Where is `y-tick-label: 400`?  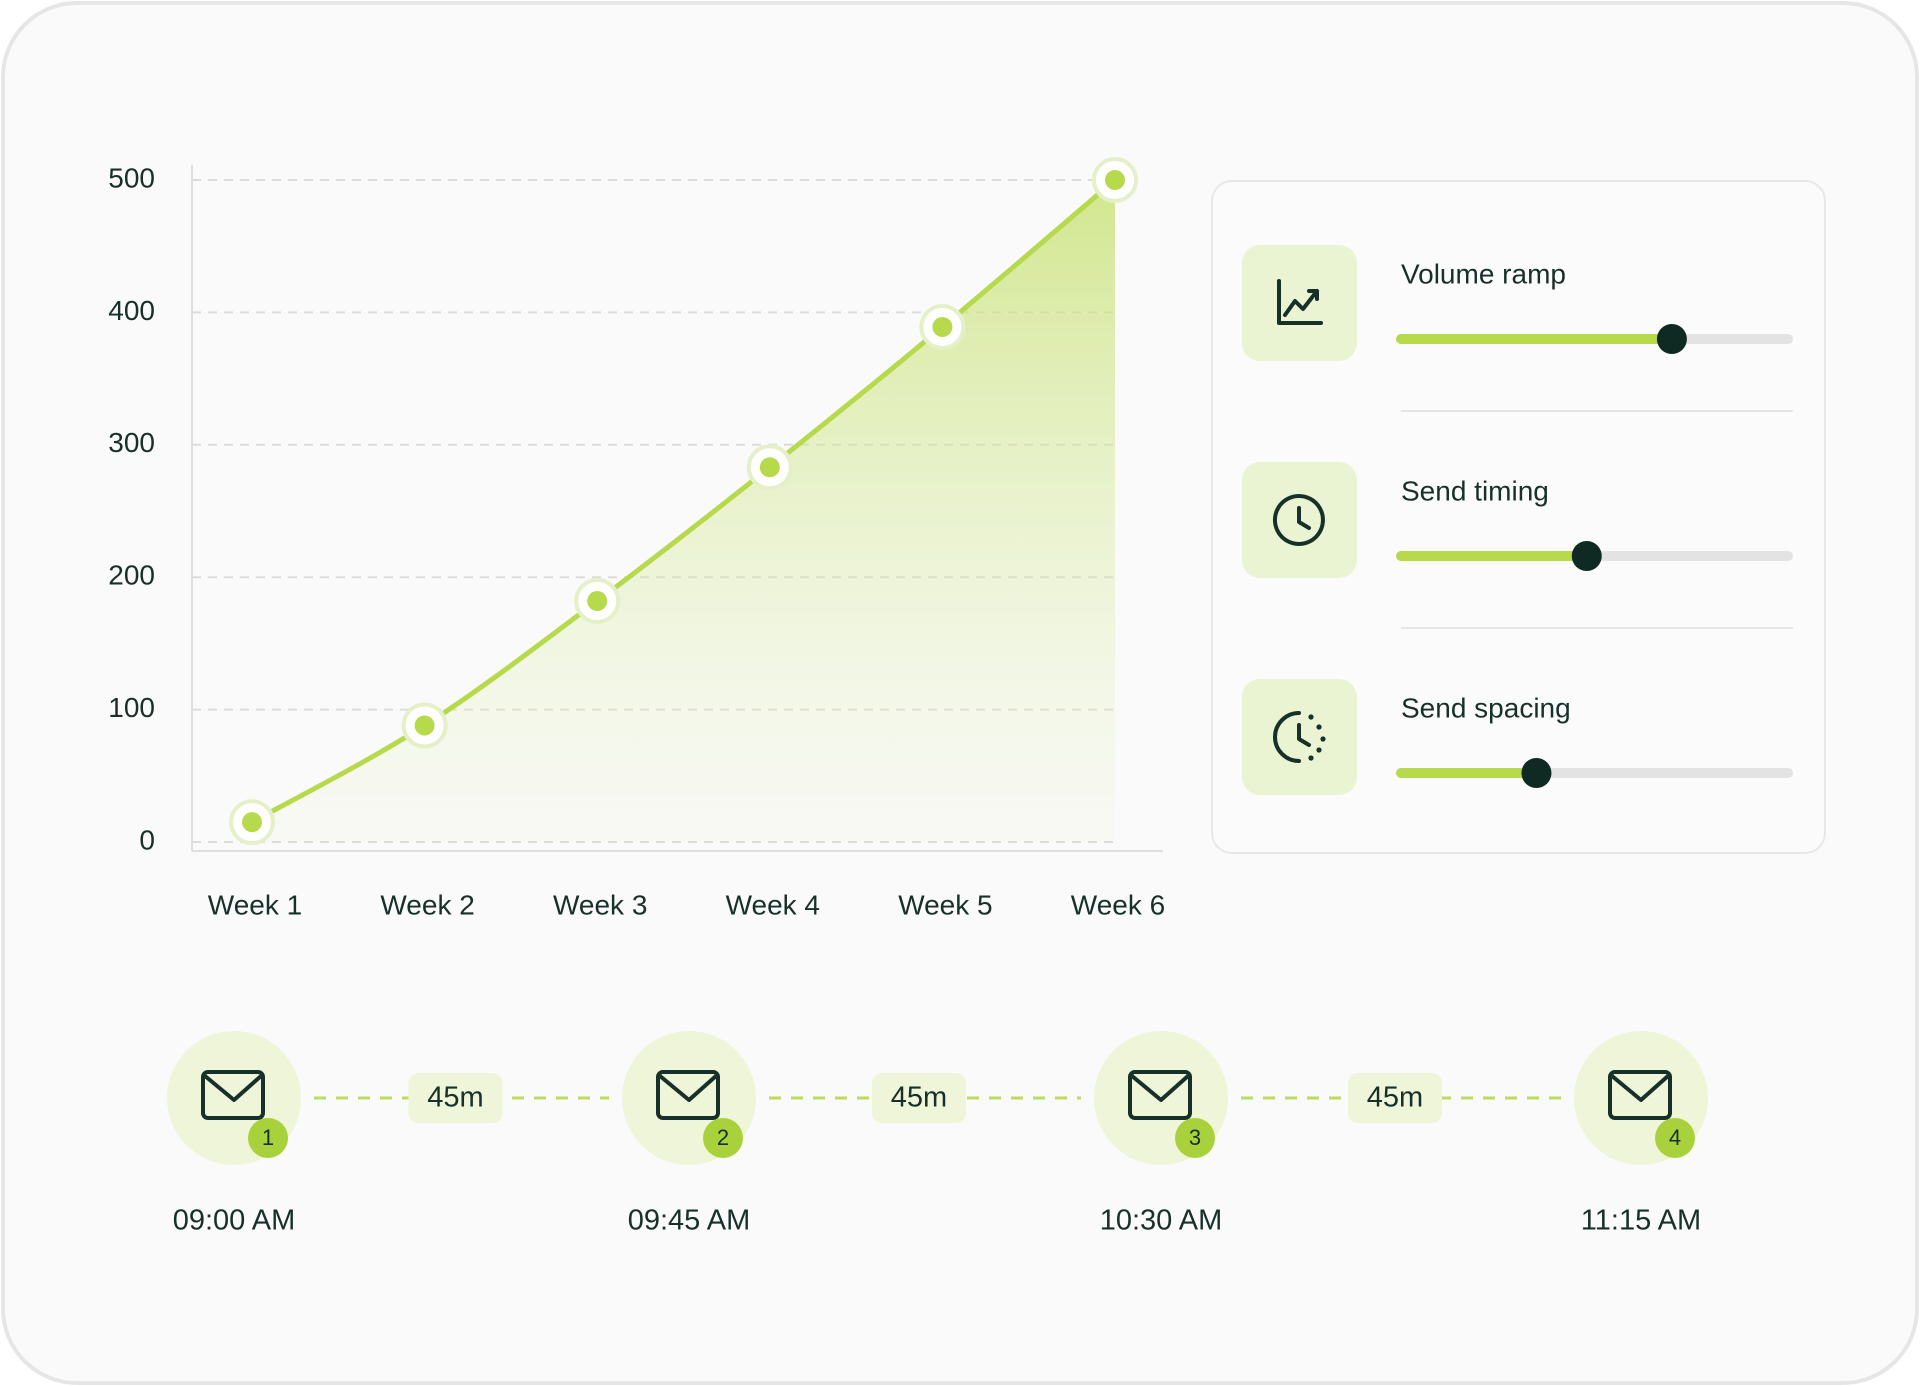 y-tick-label: 400 is located at coordinates (131, 310).